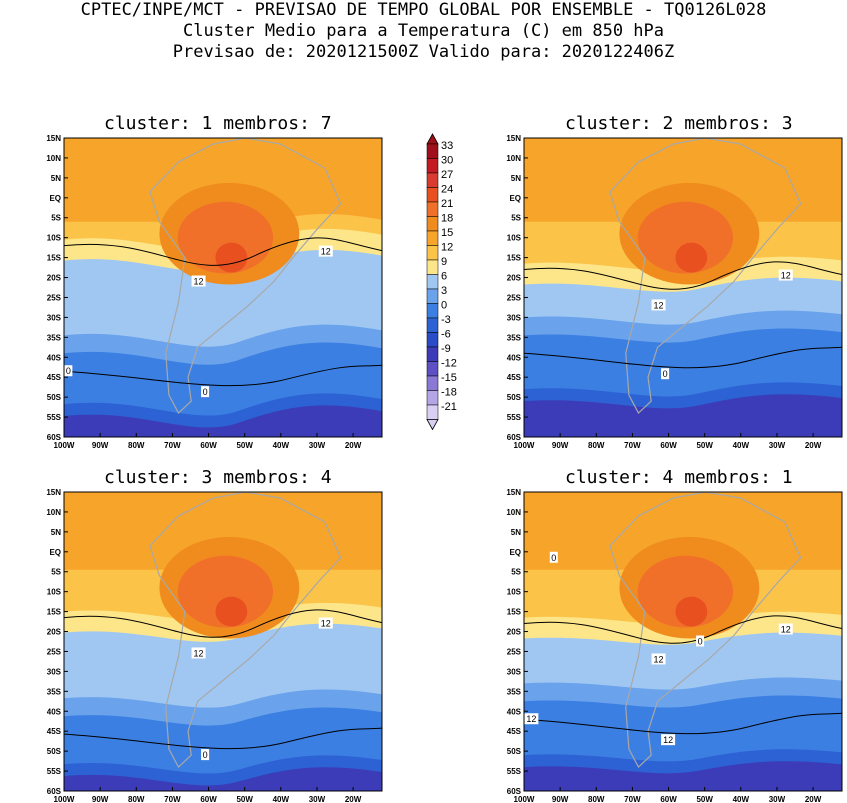 This screenshot has width=847, height=803. I want to click on contour-label: 0, so click(665, 374).